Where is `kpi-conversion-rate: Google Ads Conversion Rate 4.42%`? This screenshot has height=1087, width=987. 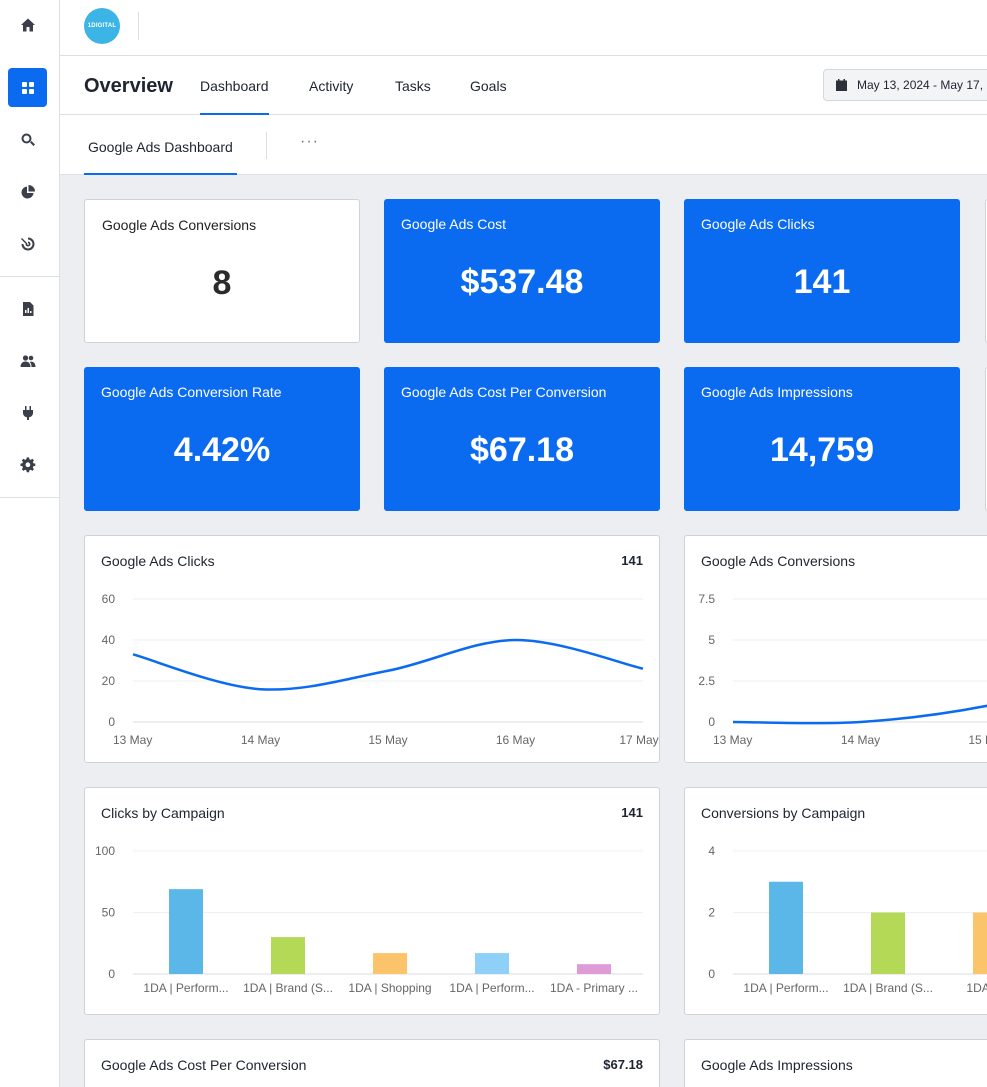
kpi-conversion-rate: Google Ads Conversion Rate 4.42% is located at coordinates (222, 439).